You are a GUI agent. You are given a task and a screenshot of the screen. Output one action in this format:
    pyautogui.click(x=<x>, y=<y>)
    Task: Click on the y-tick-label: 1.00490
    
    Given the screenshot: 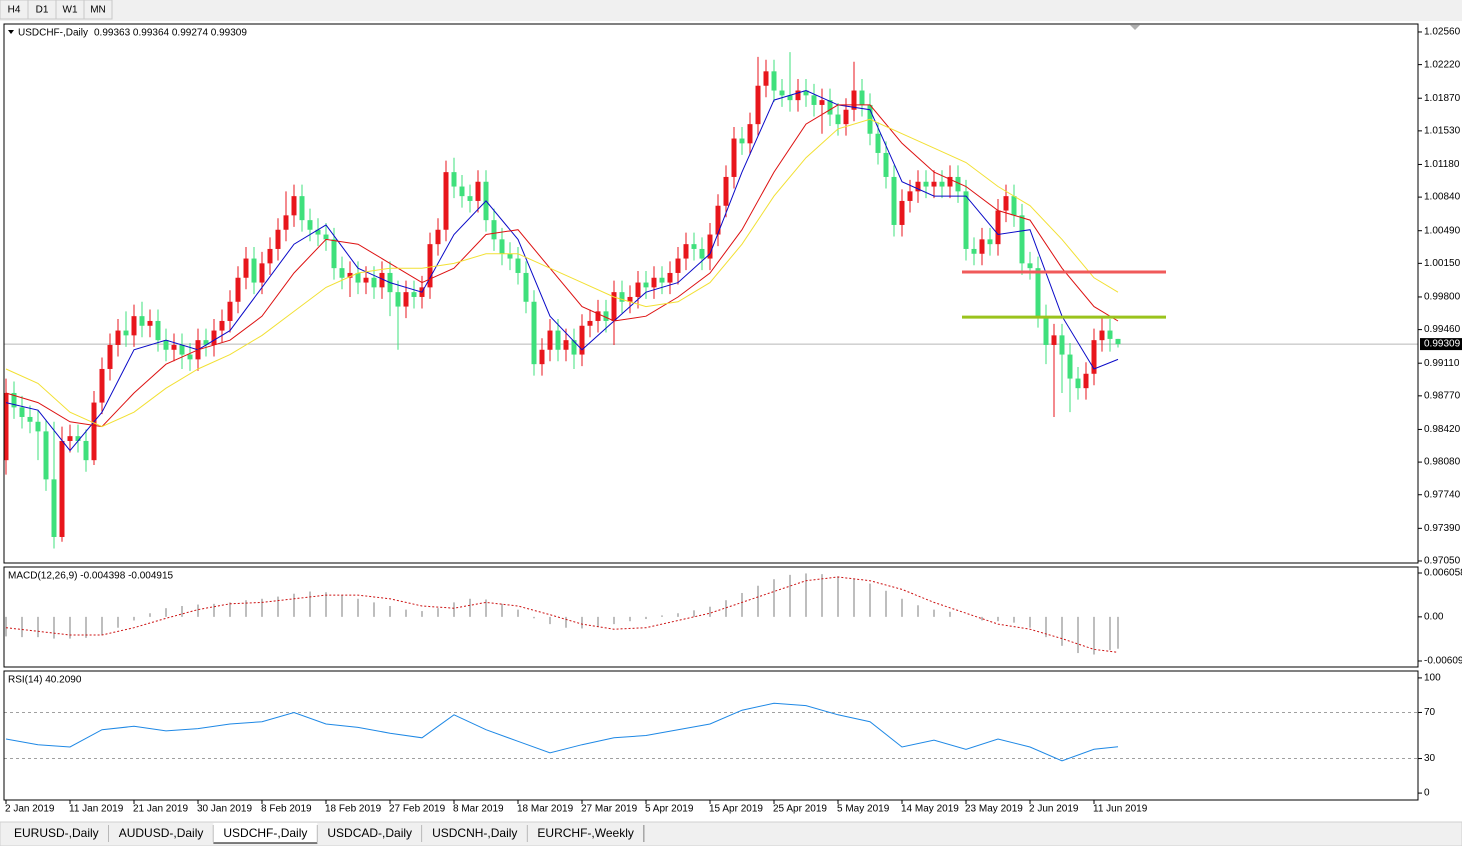 What is the action you would take?
    pyautogui.click(x=1442, y=230)
    